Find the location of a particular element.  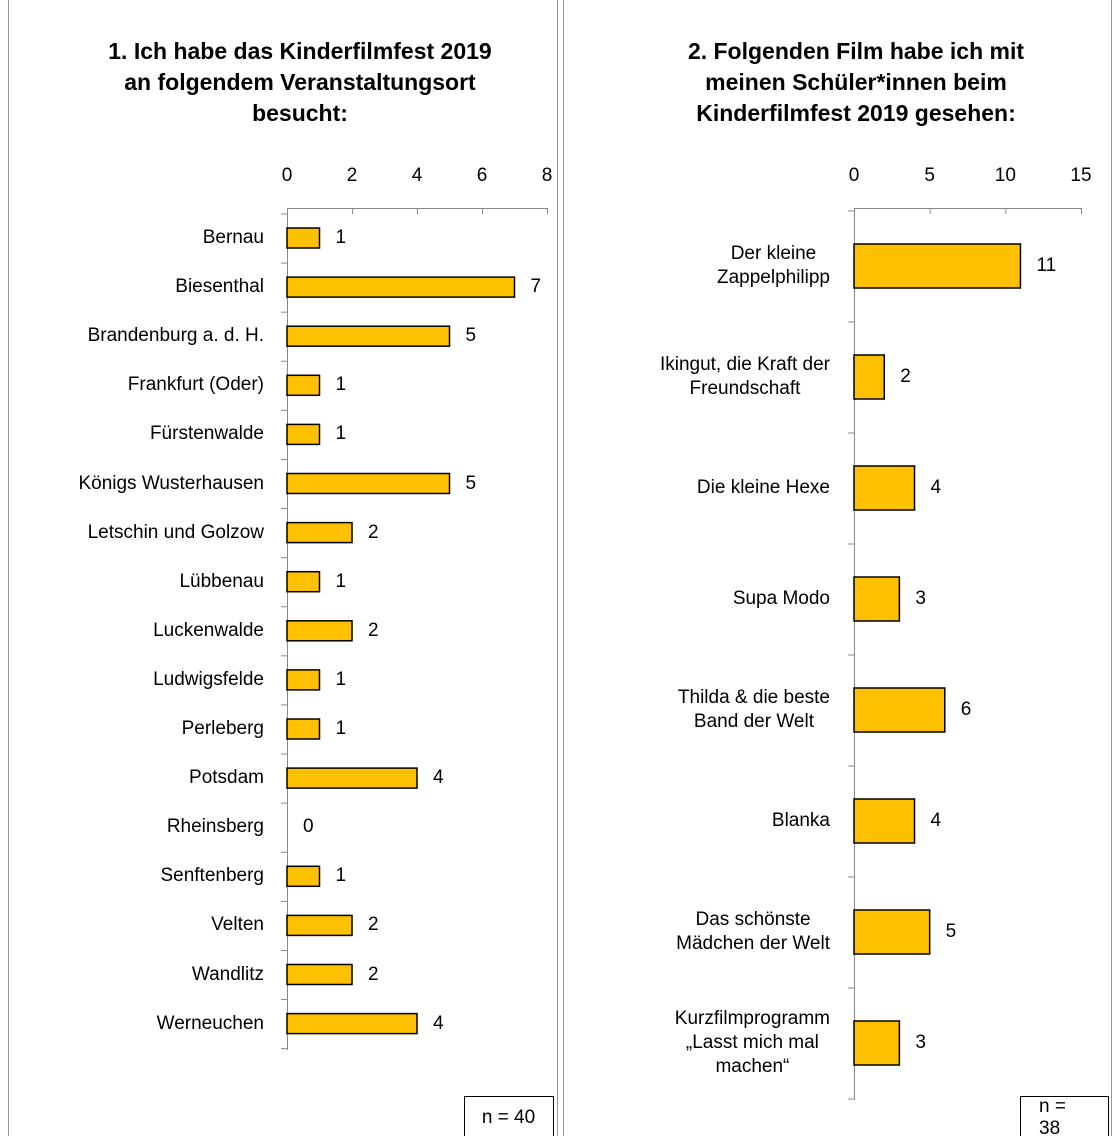

x-tick-label: 4 is located at coordinates (417, 175).